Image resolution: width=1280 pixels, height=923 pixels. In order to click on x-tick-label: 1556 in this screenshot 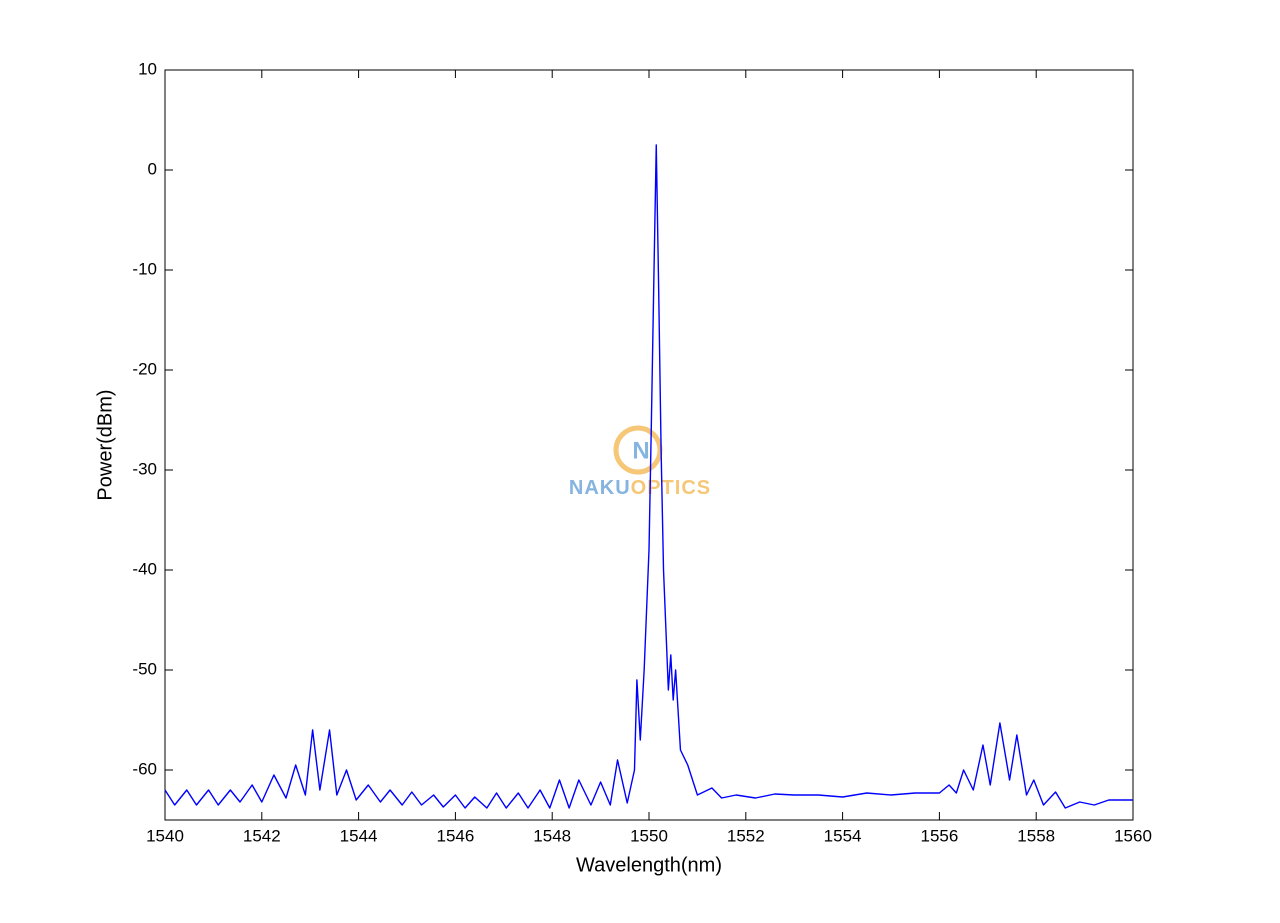, I will do `click(939, 835)`.